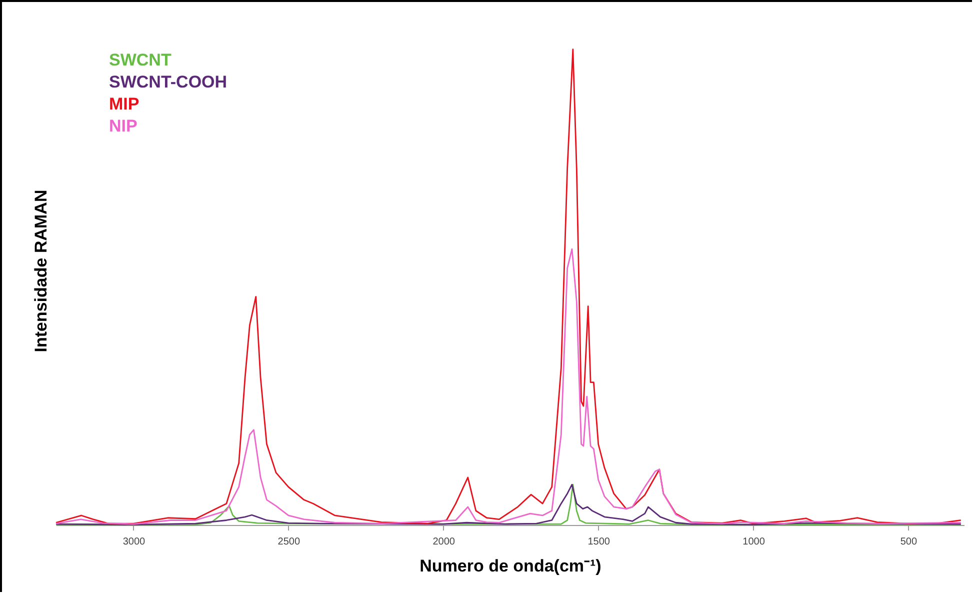 This screenshot has height=596, width=976. Describe the element at coordinates (123, 126) in the screenshot. I see `text: NIP` at that location.